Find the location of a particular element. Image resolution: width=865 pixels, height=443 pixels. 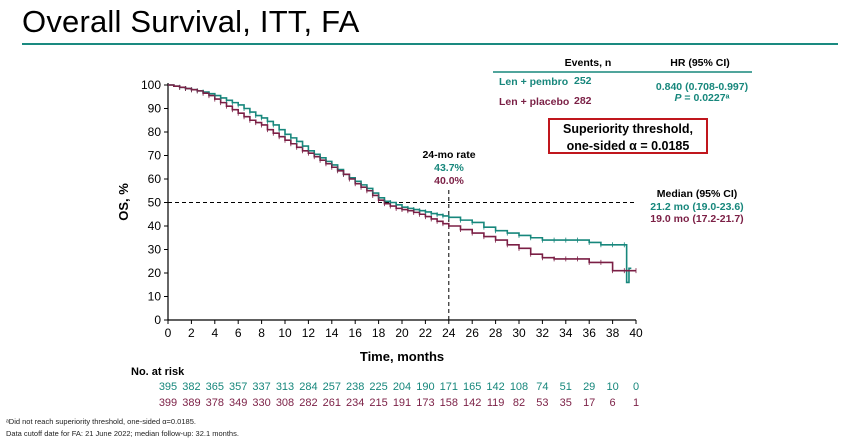

y-tick-label: 20 is located at coordinates (155, 273).